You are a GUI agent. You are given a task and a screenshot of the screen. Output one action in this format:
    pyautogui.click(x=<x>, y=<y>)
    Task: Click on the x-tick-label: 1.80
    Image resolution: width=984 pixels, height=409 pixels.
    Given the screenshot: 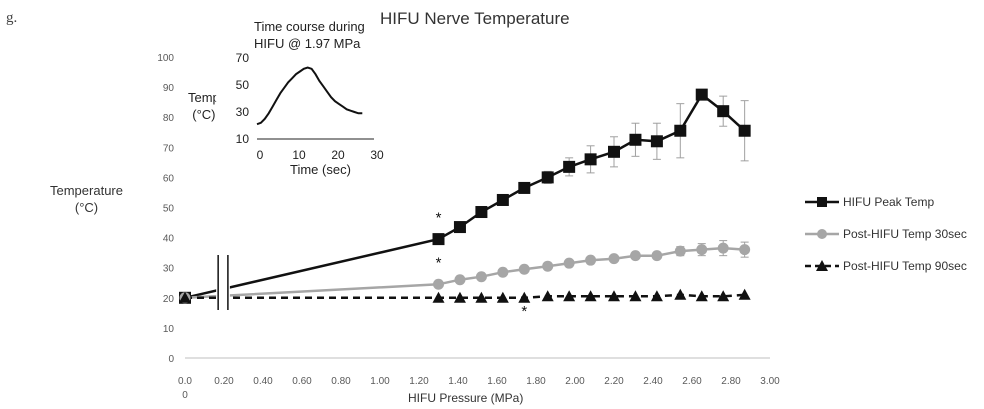 What is the action you would take?
    pyautogui.click(x=536, y=381)
    